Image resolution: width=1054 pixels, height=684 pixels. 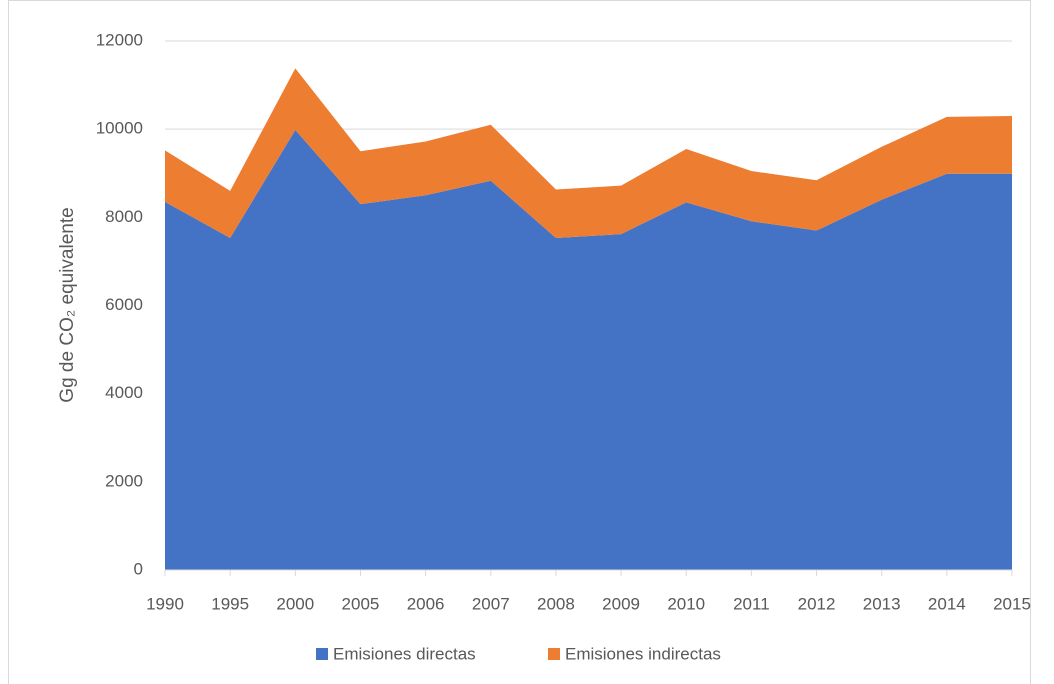 I want to click on x-tick-label: 2015, so click(x=1012, y=603).